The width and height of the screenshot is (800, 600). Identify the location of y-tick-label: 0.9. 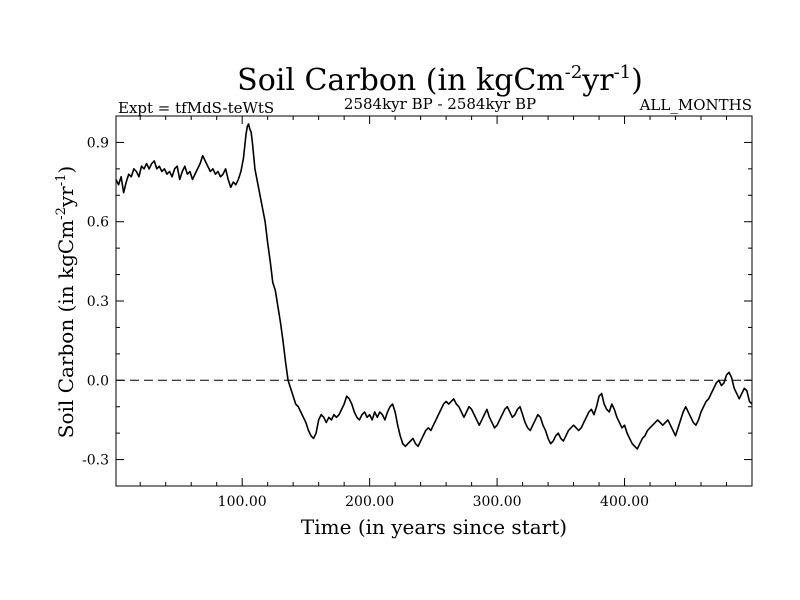
(98, 143).